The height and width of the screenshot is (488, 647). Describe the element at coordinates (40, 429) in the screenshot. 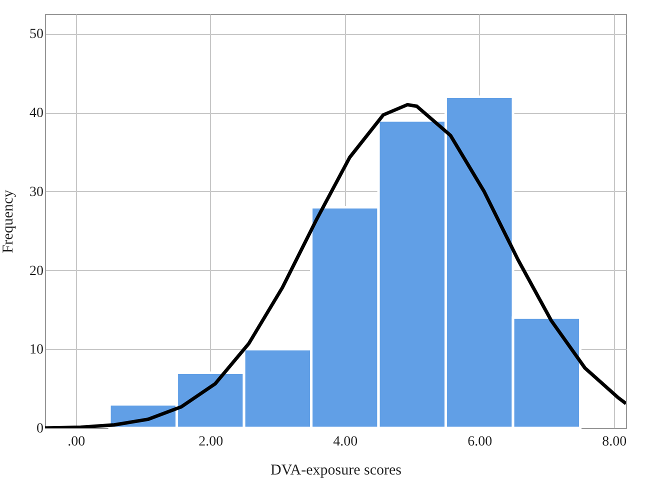

I see `y-tick-label: 0` at that location.